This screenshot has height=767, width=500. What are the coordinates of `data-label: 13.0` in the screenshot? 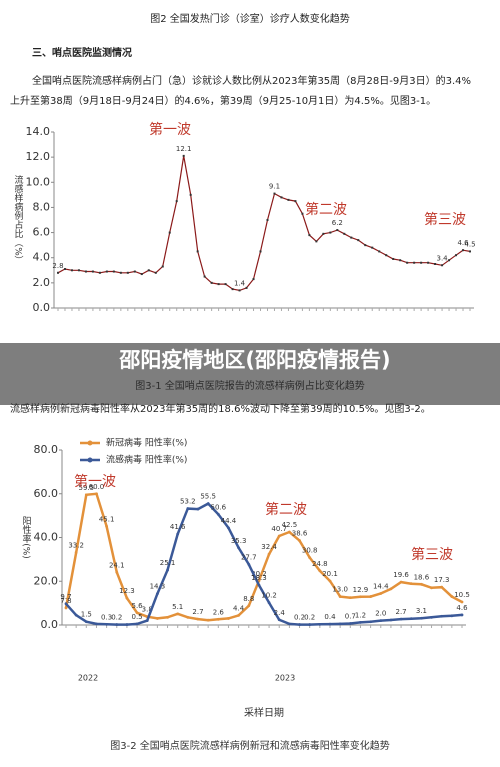 It's located at (340, 590).